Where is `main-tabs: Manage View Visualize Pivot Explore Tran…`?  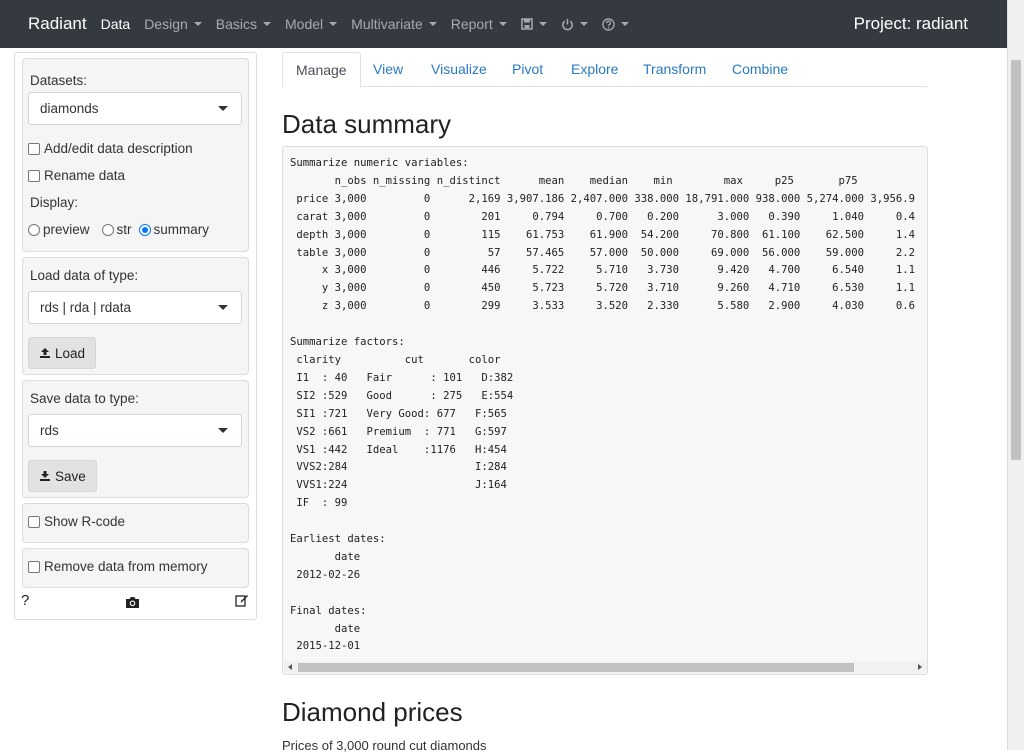
main-tabs: Manage View Visualize Pivot Explore Tran… is located at coordinates (604, 70).